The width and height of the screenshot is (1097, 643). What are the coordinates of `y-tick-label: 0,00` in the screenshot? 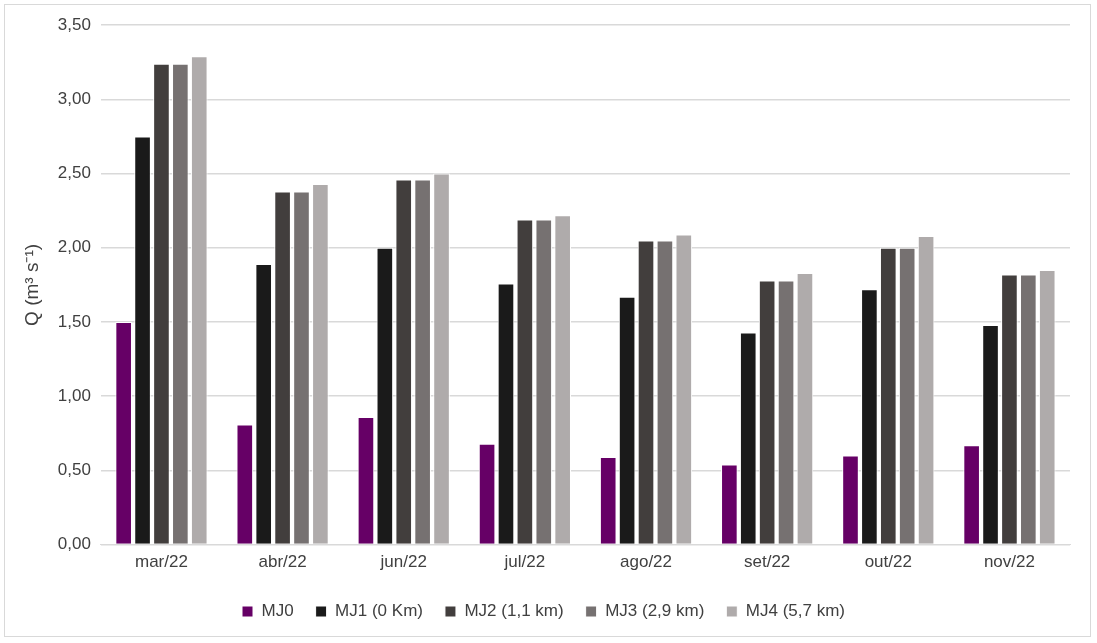 It's located at (74, 544).